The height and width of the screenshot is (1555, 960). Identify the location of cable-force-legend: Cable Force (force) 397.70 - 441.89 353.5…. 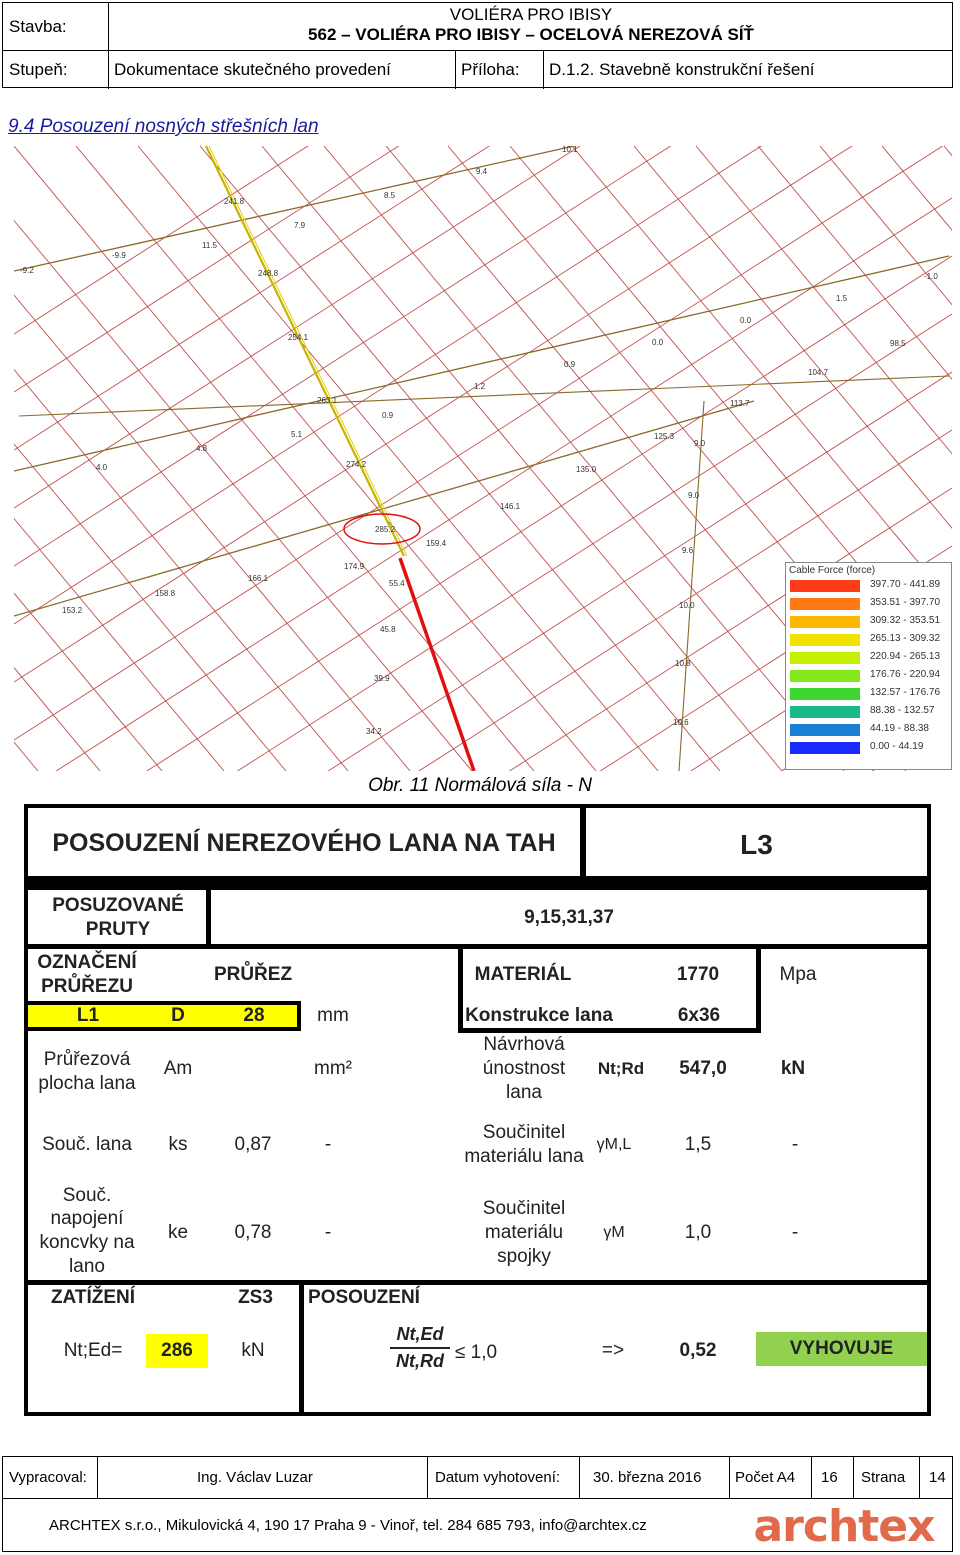
(868, 666).